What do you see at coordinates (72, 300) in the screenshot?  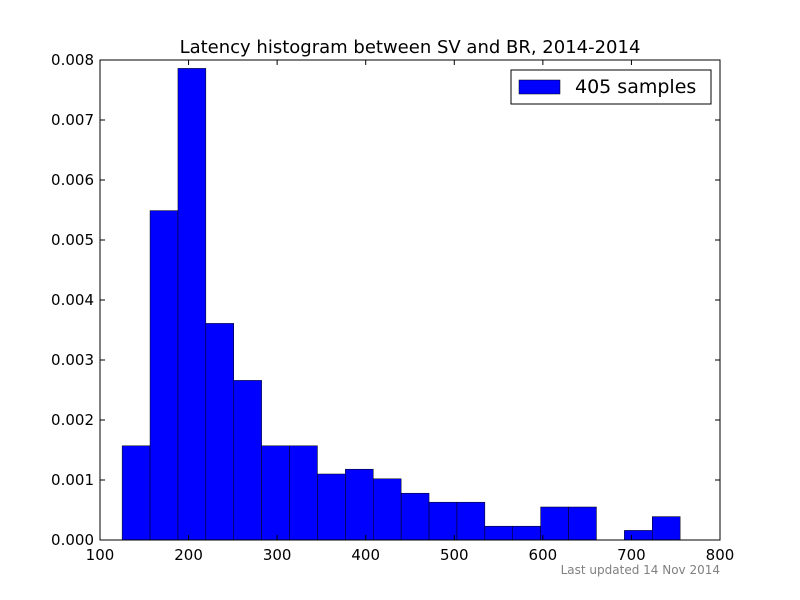 I see `y-tick-label: 0.004` at bounding box center [72, 300].